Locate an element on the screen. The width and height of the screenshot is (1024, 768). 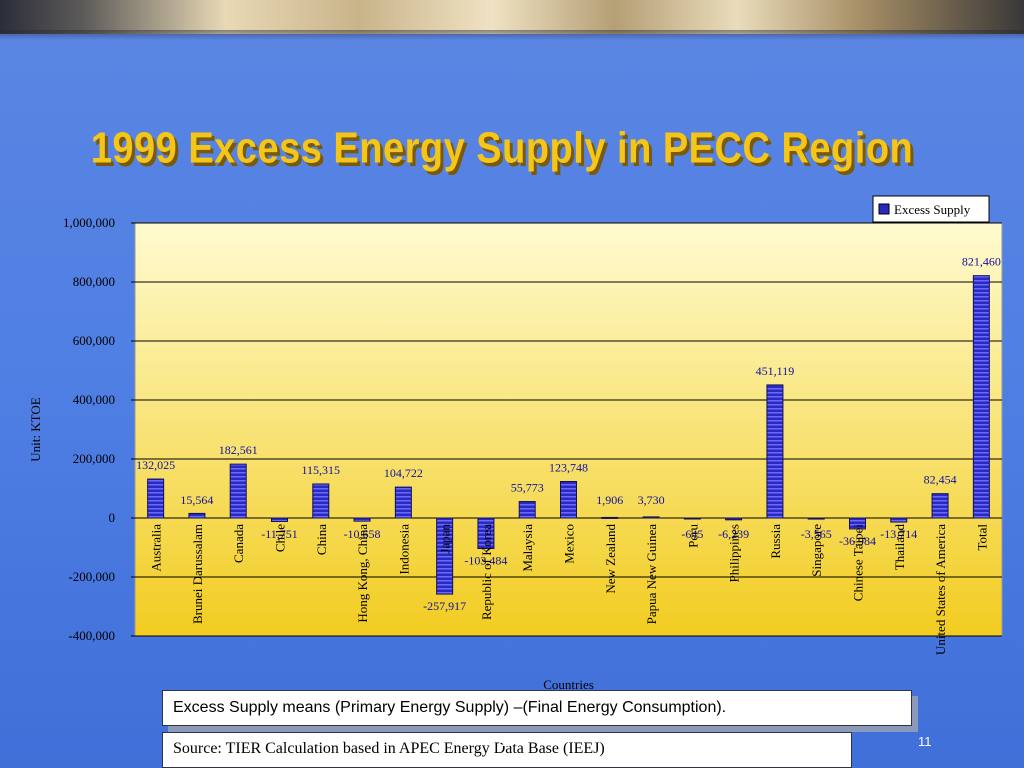
y-tick-label: 1,000,000 is located at coordinates (89, 222).